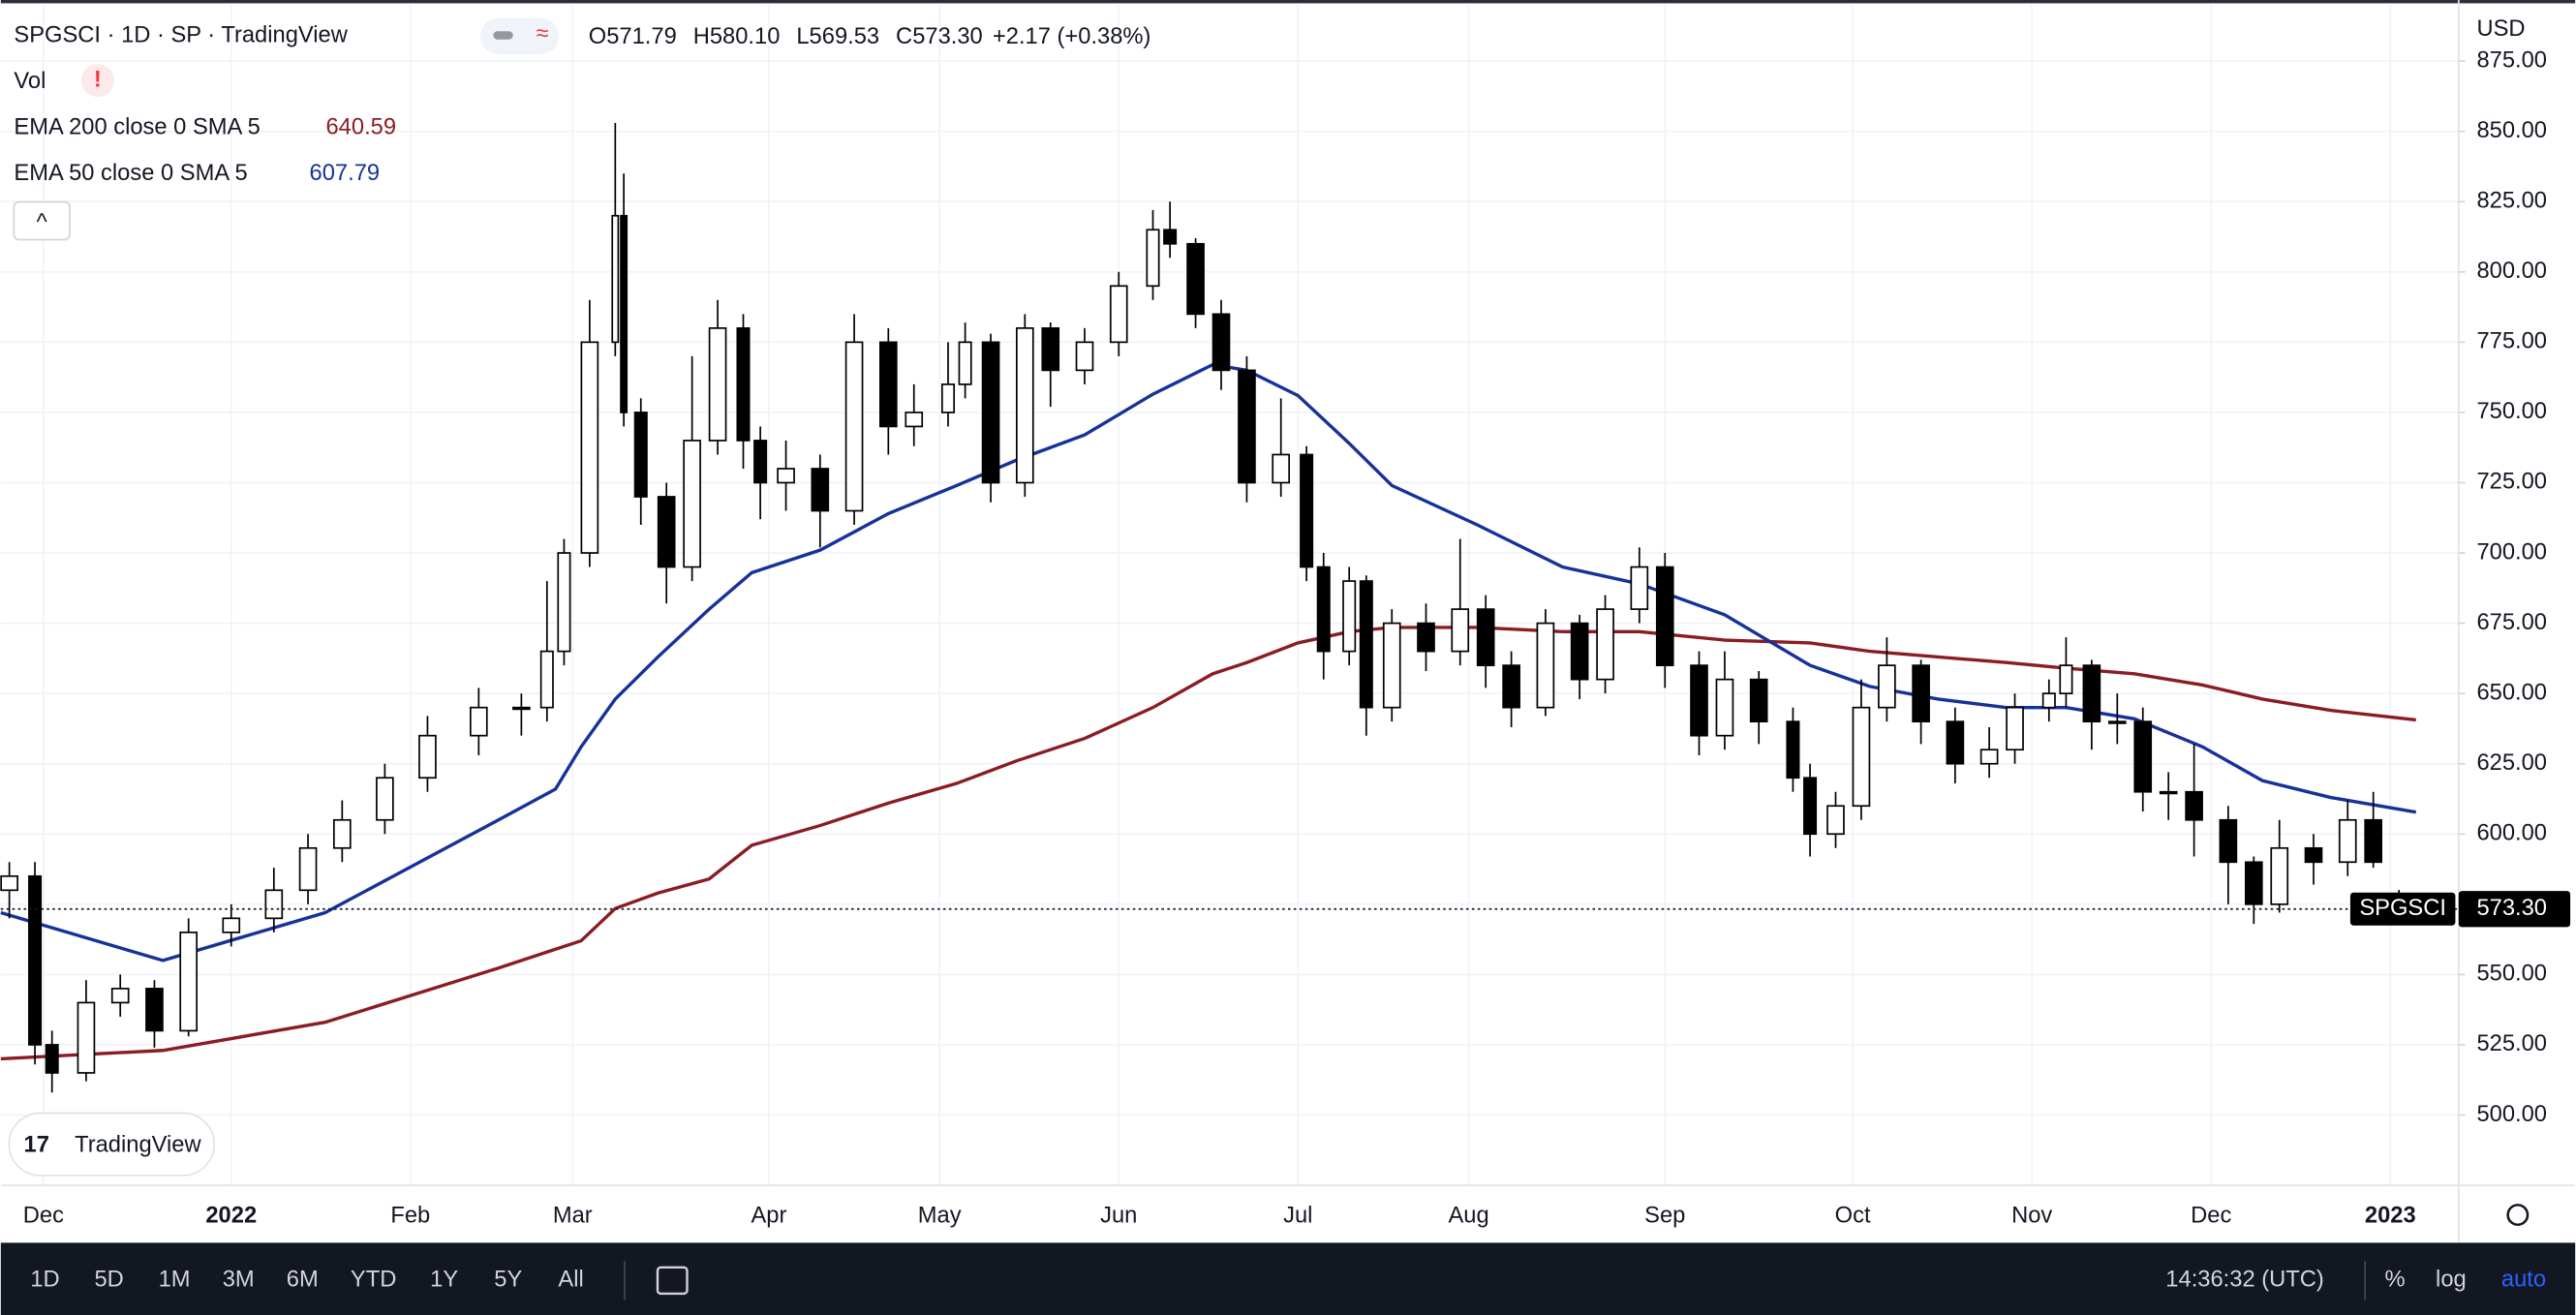 The image size is (2576, 1315). I want to click on range-button: 6M, so click(303, 1280).